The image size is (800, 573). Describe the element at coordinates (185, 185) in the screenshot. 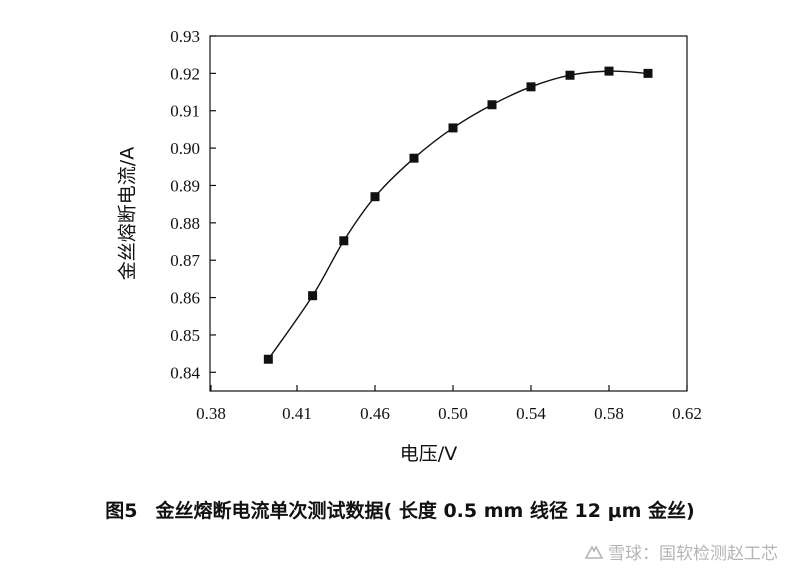

I see `y-tick-label: 0.89` at that location.